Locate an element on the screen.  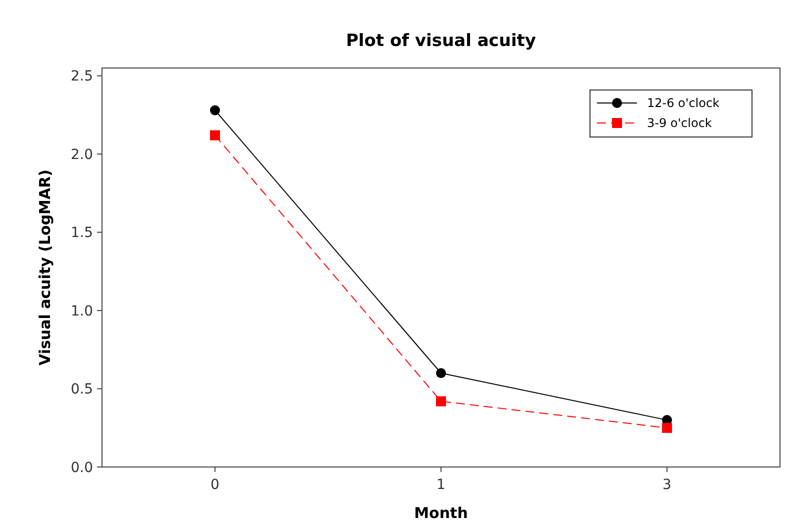
y-tick-label: 0.0 is located at coordinates (81, 468).